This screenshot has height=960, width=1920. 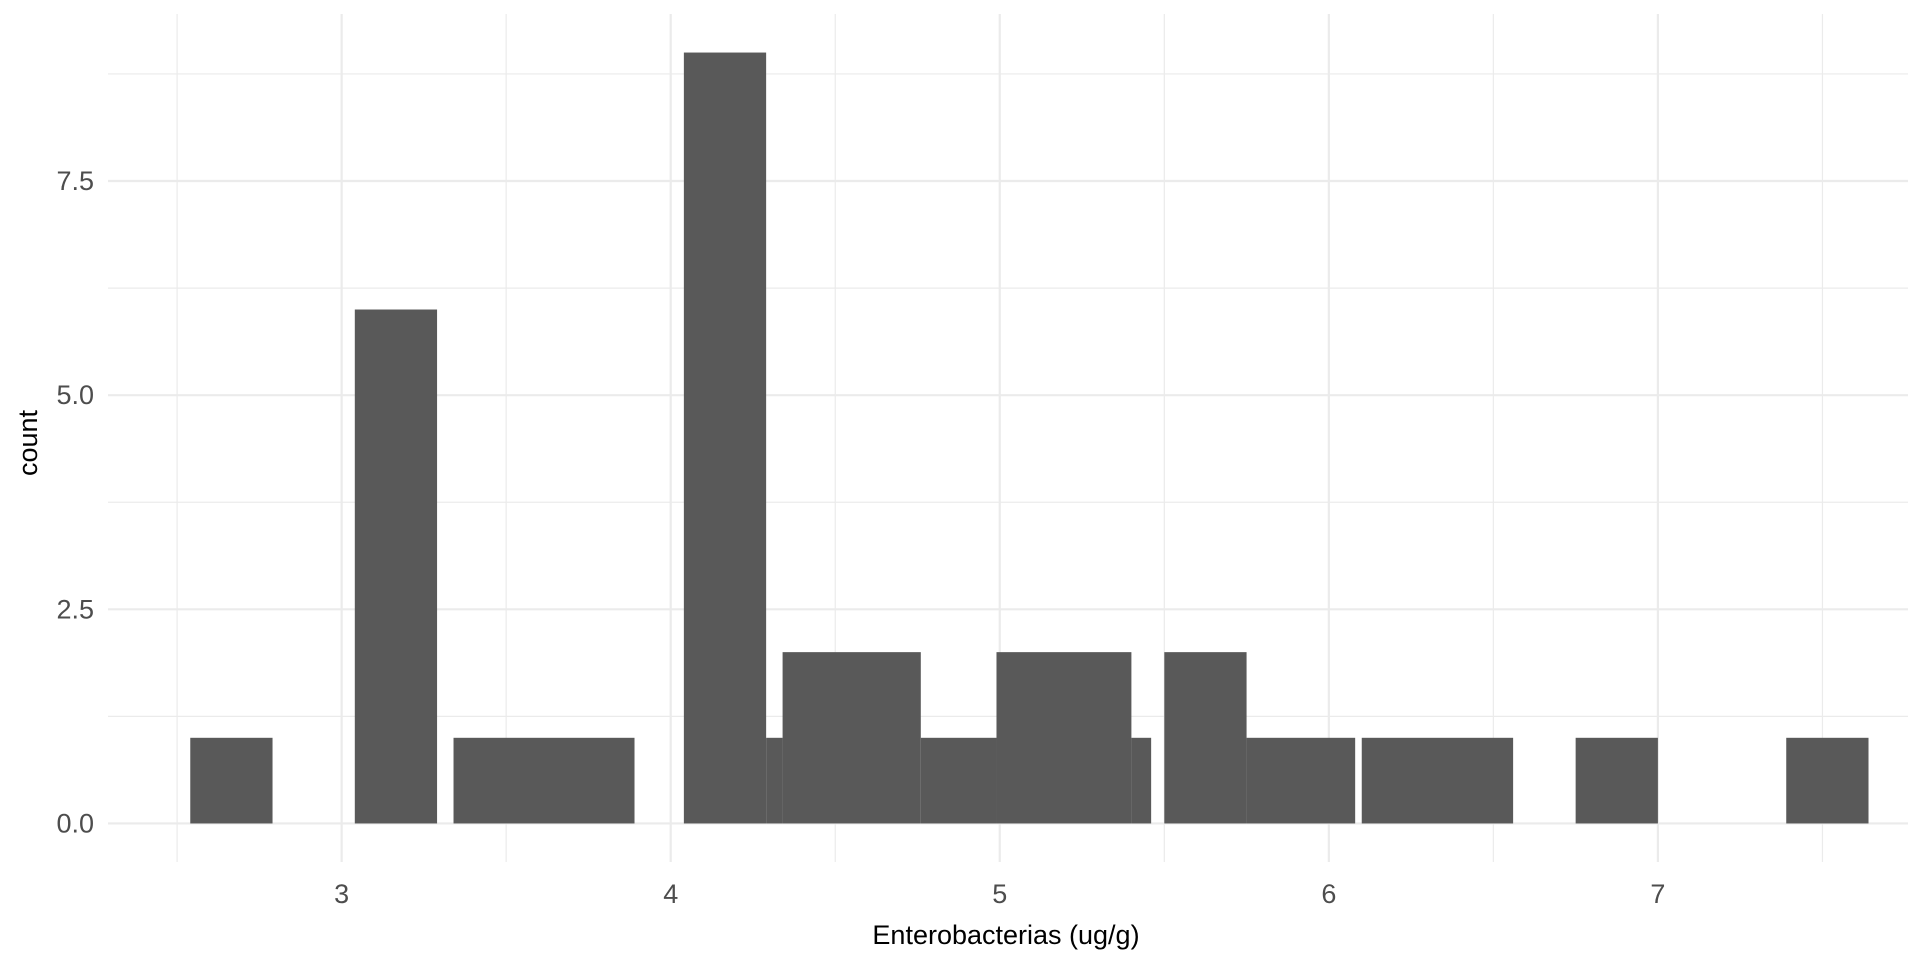 I want to click on x-tick-label: 3, so click(x=341, y=894).